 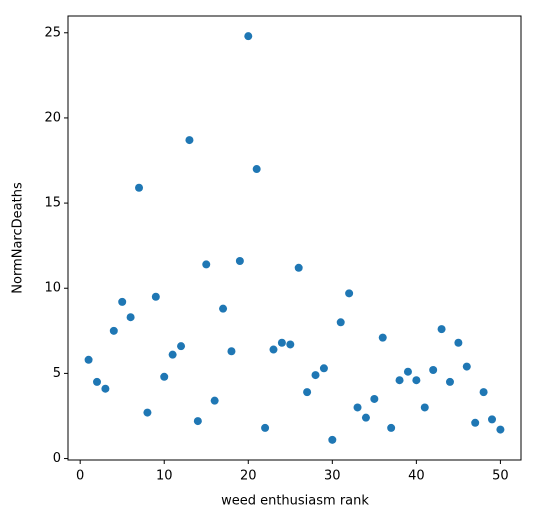 What do you see at coordinates (52, 32) in the screenshot?
I see `y-tick-label: 25` at bounding box center [52, 32].